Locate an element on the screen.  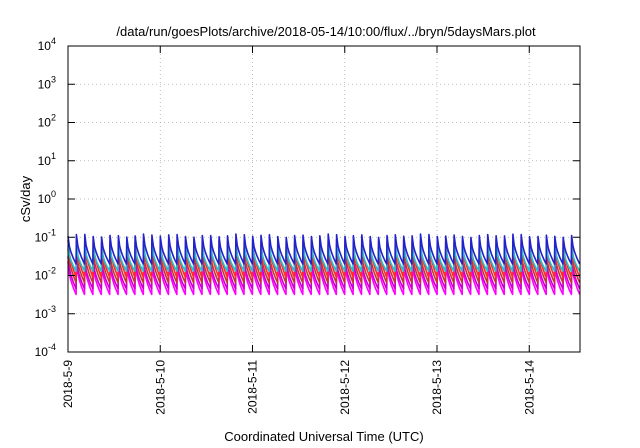
x-tick-label: 2018-5-11 is located at coordinates (253, 387).